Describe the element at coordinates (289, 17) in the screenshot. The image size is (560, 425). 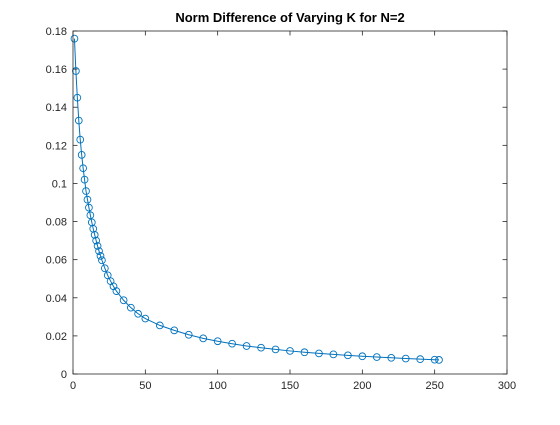
I see `chart-title: Norm Difference of Varying K for N=2` at that location.